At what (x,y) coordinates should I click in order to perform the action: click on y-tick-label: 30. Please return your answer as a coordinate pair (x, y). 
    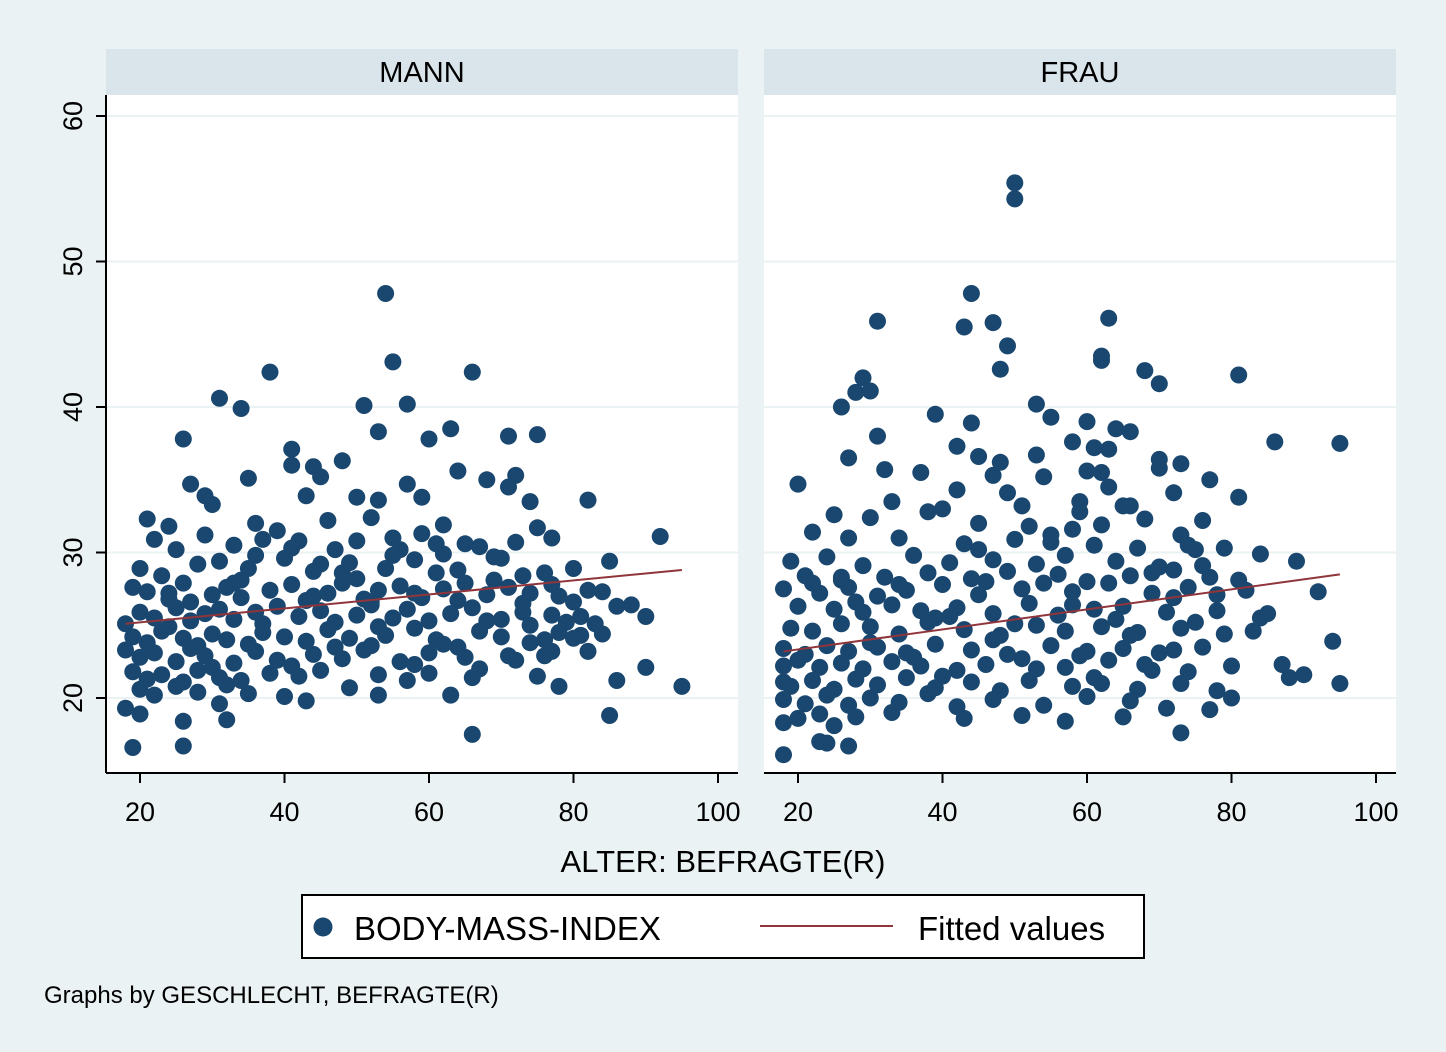
    Looking at the image, I should click on (73, 552).